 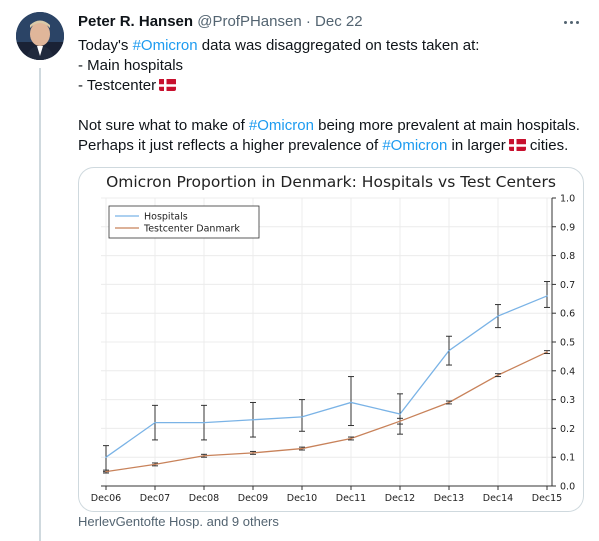 What do you see at coordinates (400, 498) in the screenshot?
I see `x-tick-label: Dec12` at bounding box center [400, 498].